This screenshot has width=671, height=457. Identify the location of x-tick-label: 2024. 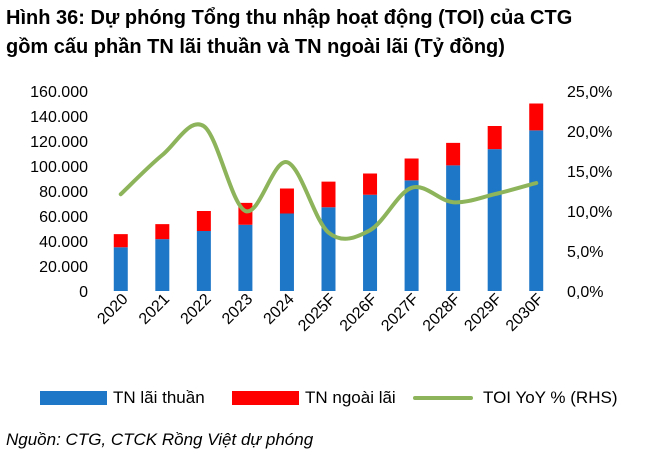
(279, 309).